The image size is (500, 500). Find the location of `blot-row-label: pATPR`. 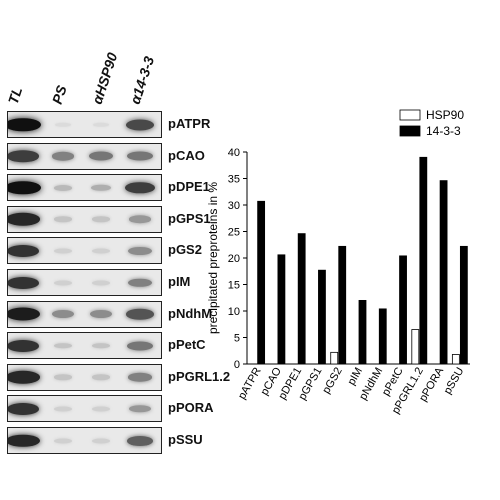

blot-row-label: pATPR is located at coordinates (189, 123).